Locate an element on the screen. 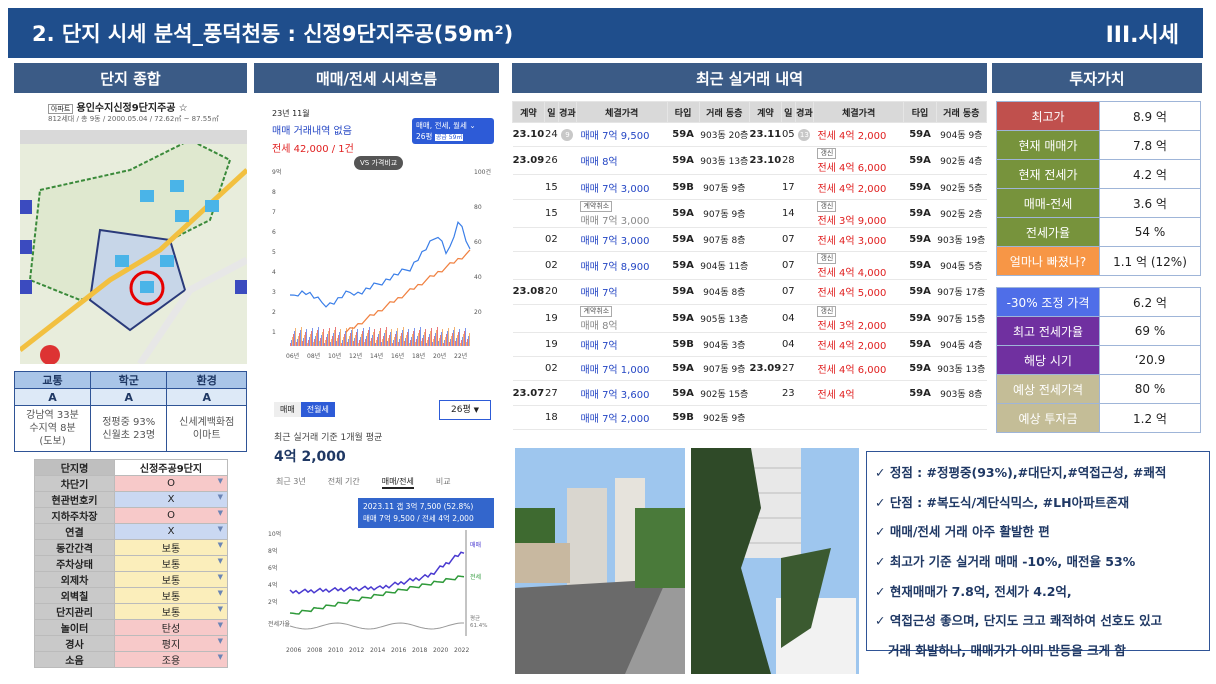 The image size is (1216, 684). y-tick-right: 80 is located at coordinates (478, 207).